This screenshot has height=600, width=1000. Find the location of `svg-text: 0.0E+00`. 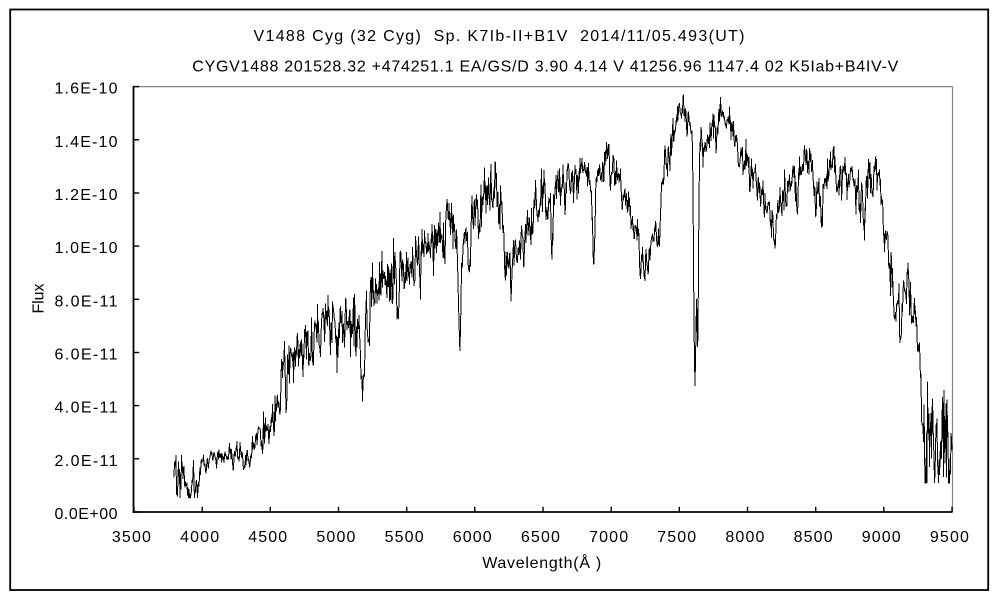

svg-text: 0.0E+00 is located at coordinates (86, 514).